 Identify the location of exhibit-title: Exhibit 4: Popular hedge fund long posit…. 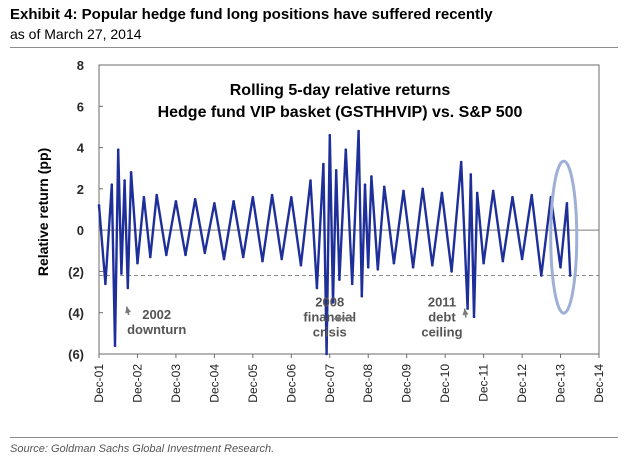
(251, 14).